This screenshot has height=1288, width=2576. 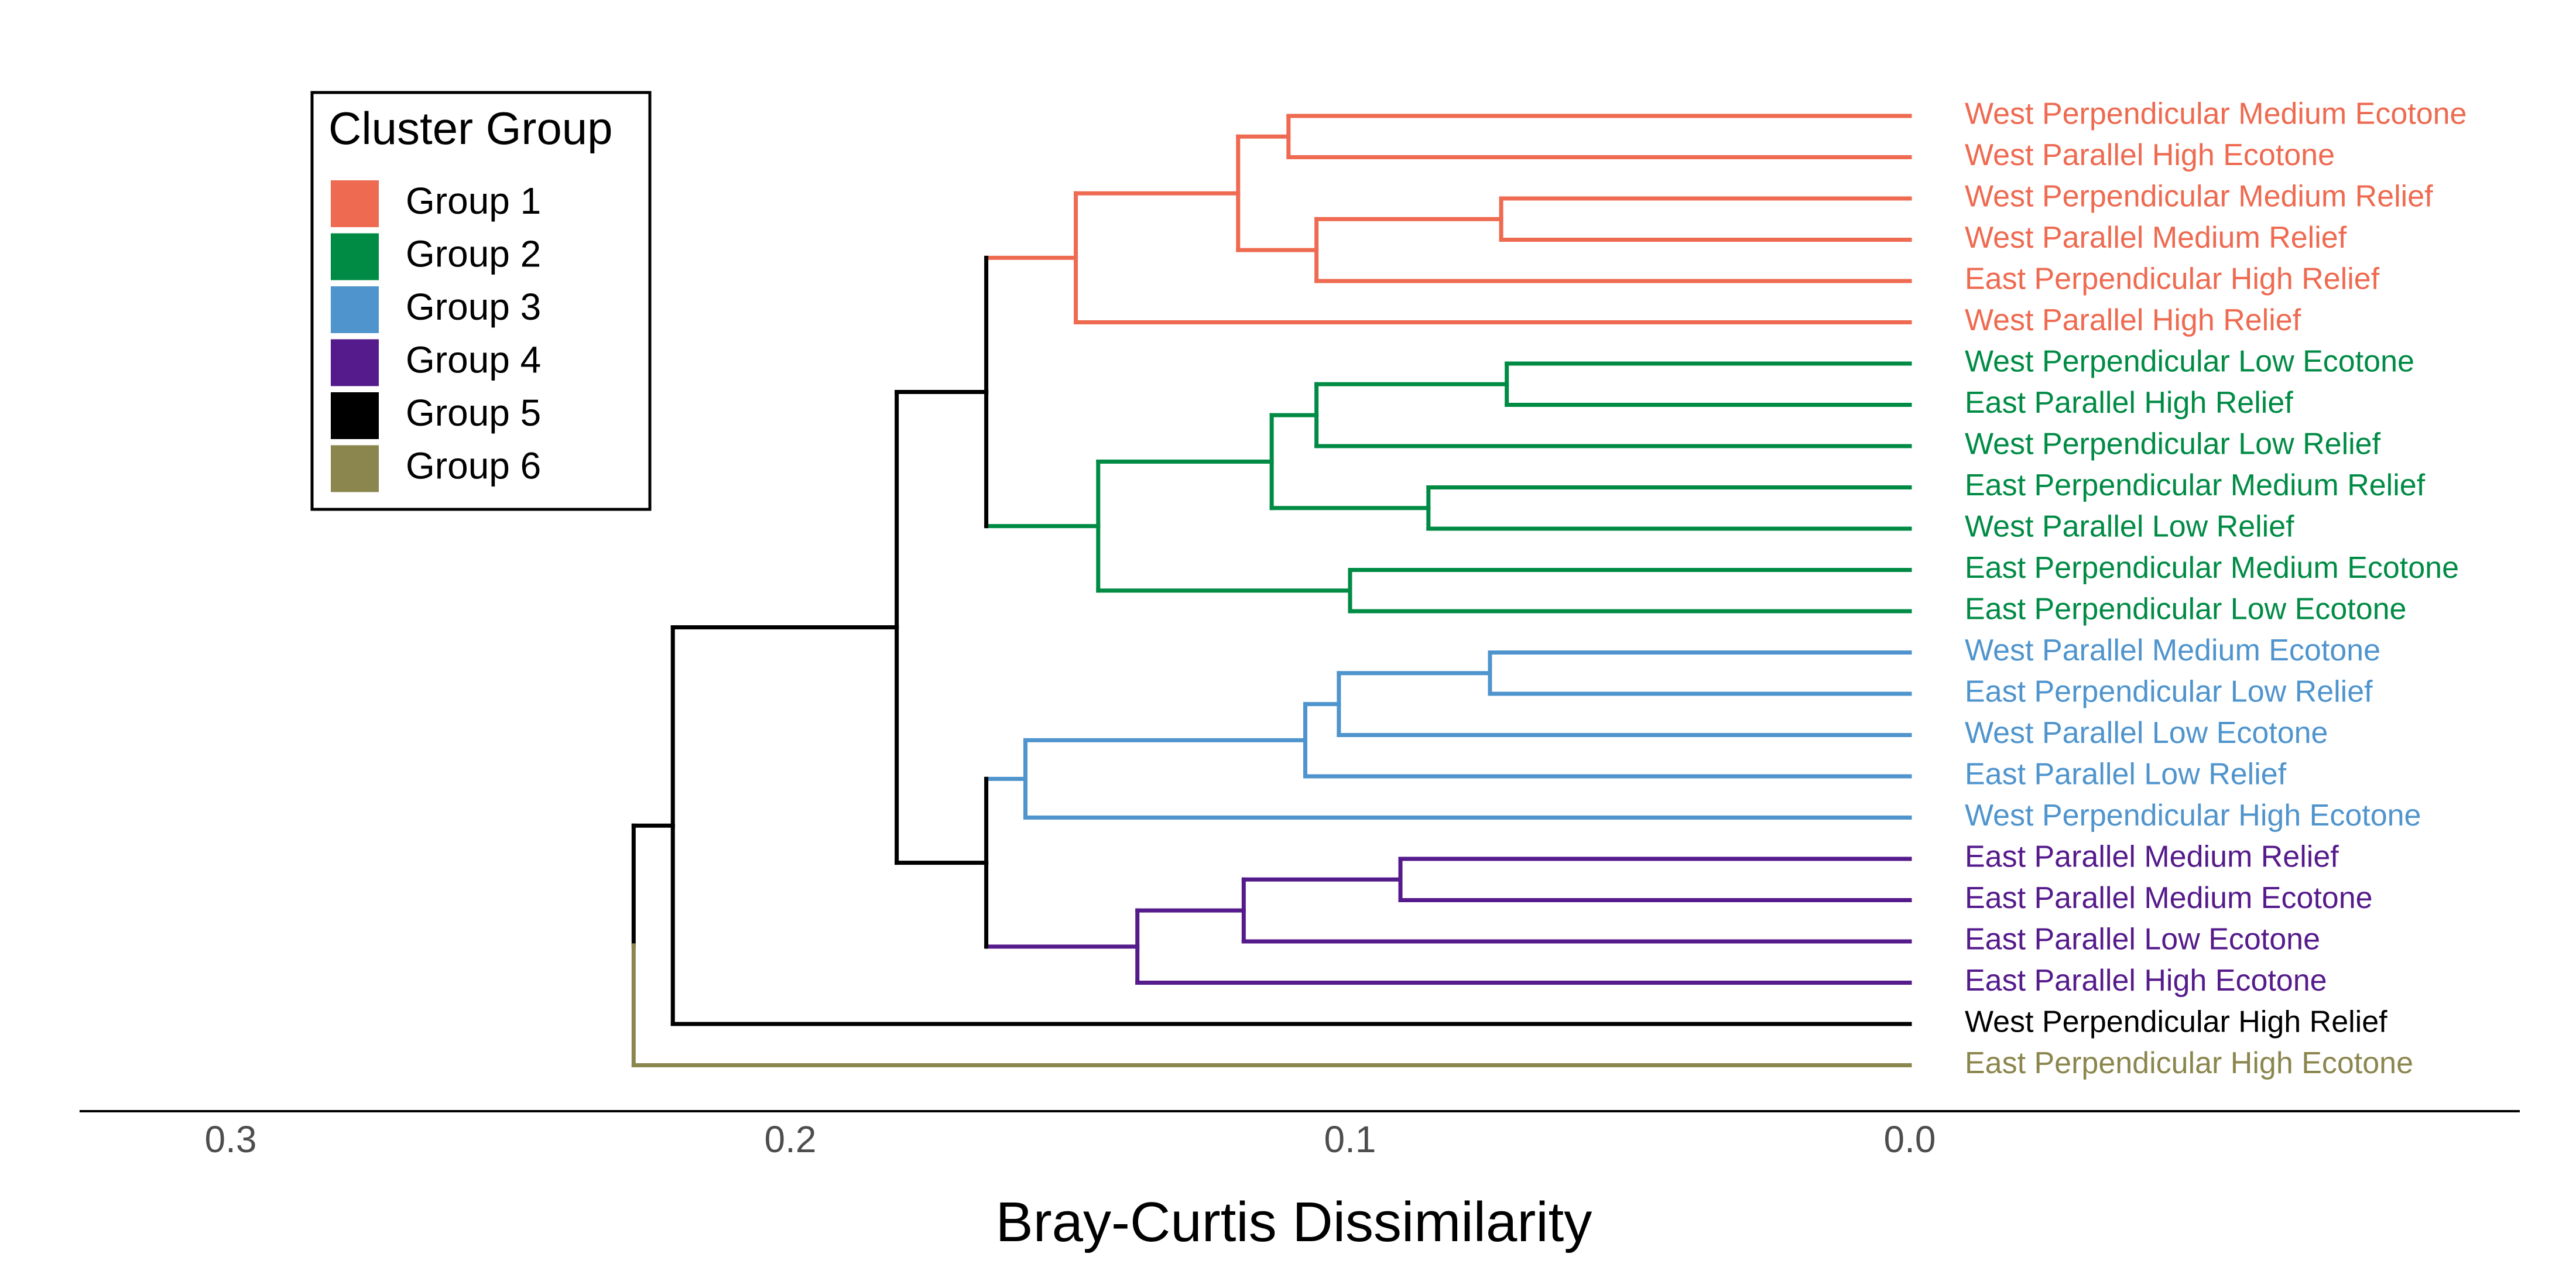 I want to click on leaf-label: East Perpendicular Medium Relief, so click(x=2195, y=485).